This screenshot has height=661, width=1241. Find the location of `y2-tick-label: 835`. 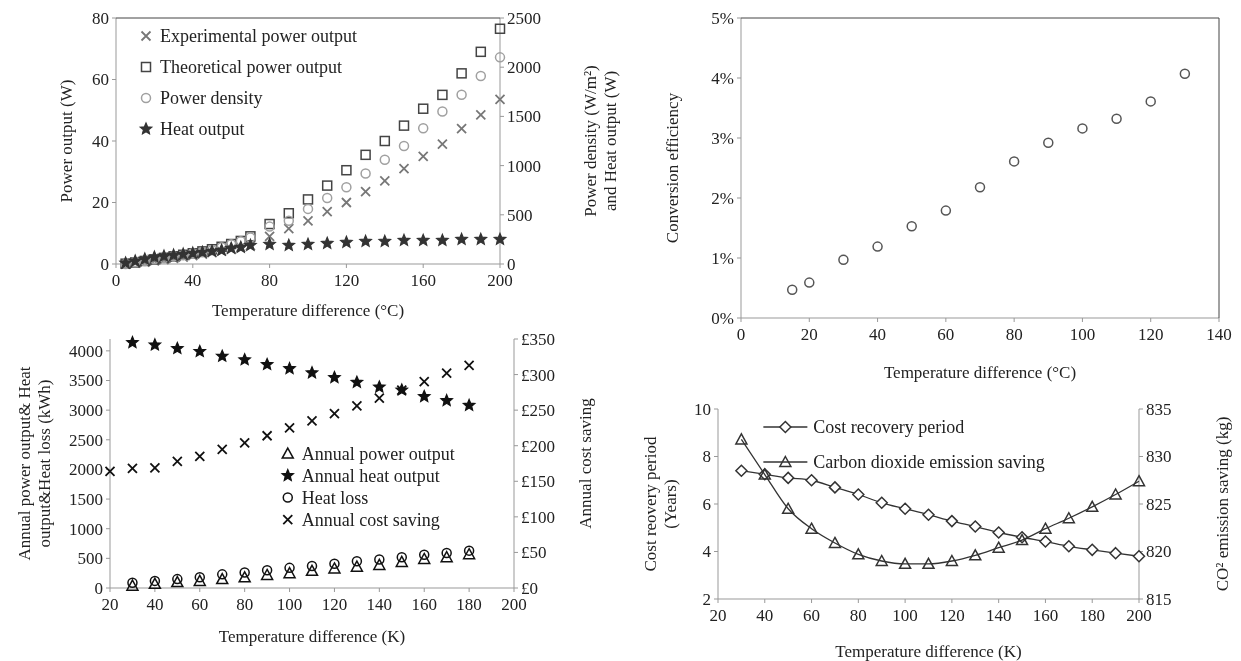

y2-tick-label: 835 is located at coordinates (1159, 409).